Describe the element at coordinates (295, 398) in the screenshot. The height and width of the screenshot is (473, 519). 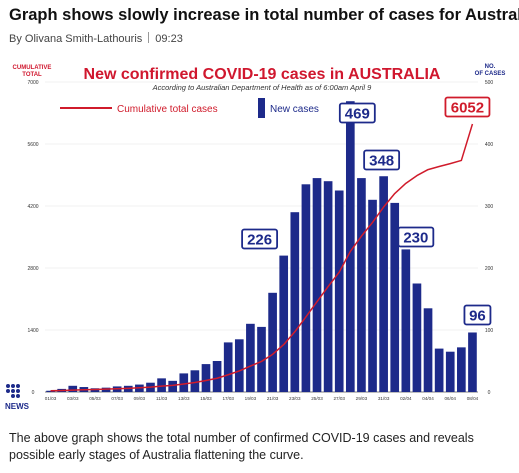
I see `x-tick-label: 23/03` at that location.